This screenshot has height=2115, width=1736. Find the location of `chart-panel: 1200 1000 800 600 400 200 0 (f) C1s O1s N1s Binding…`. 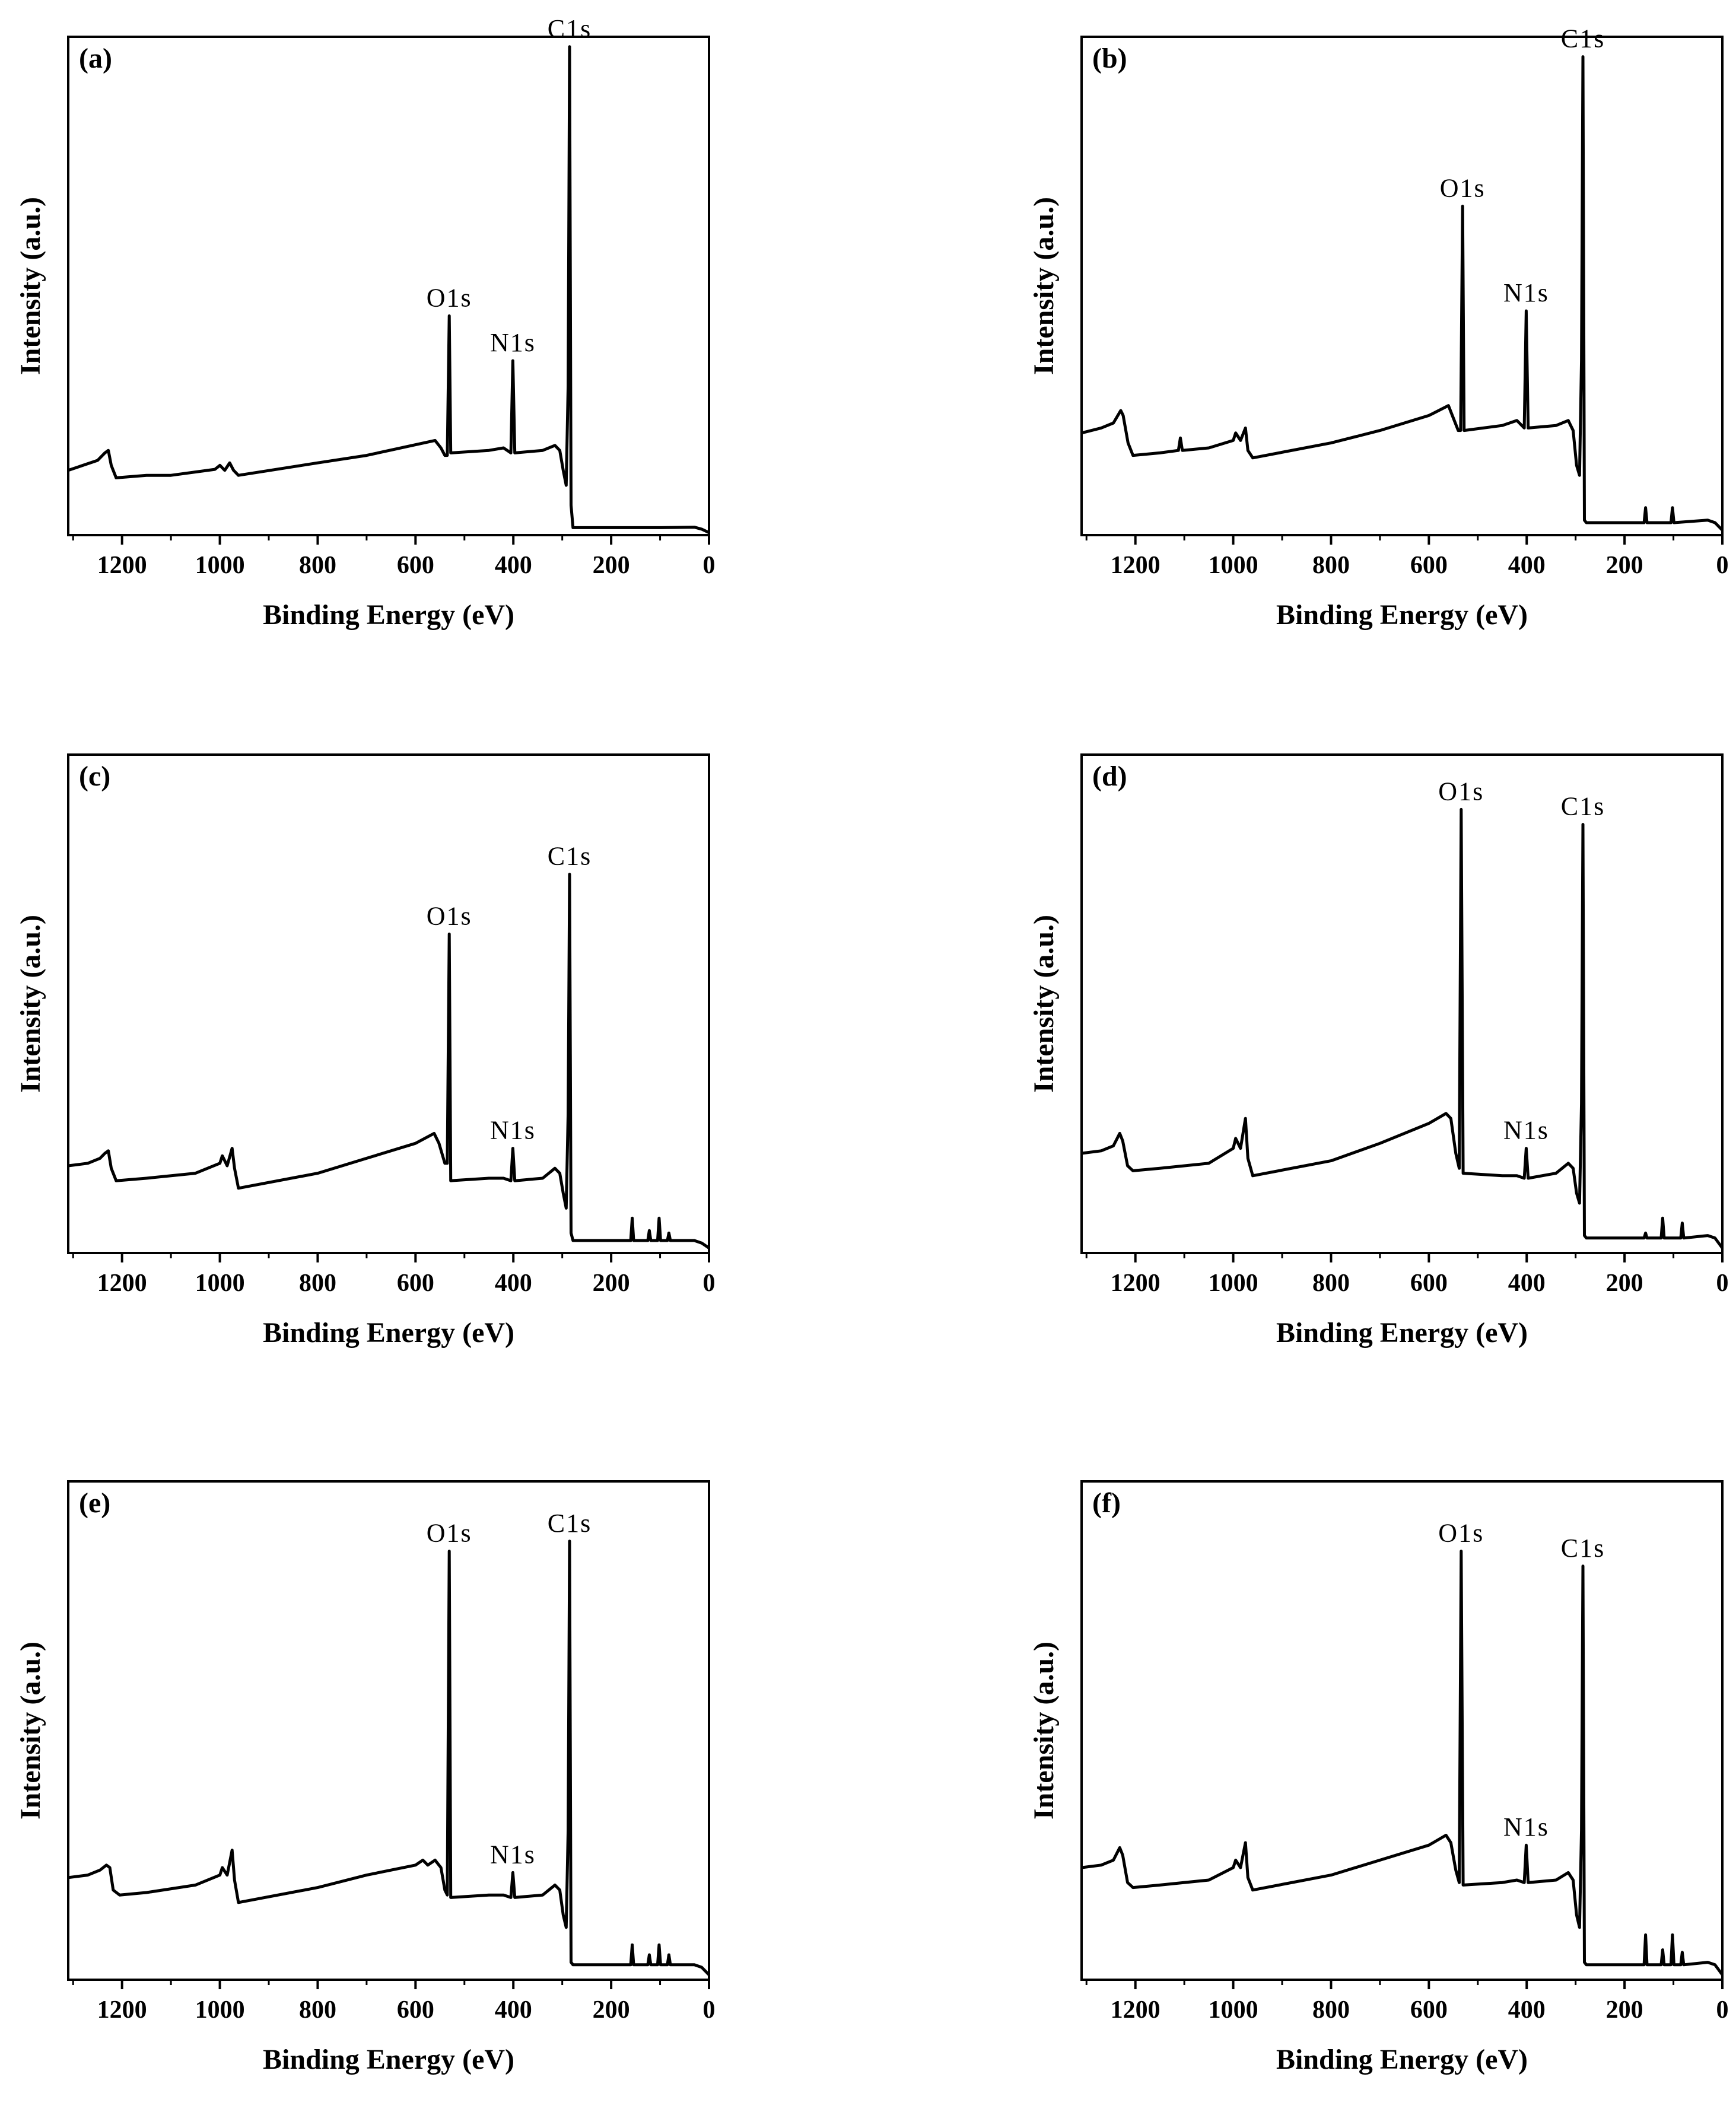

chart-panel: 1200 1000 800 600 400 200 0 (f) C1s O1s N1s Binding… is located at coordinates (1378, 1777).